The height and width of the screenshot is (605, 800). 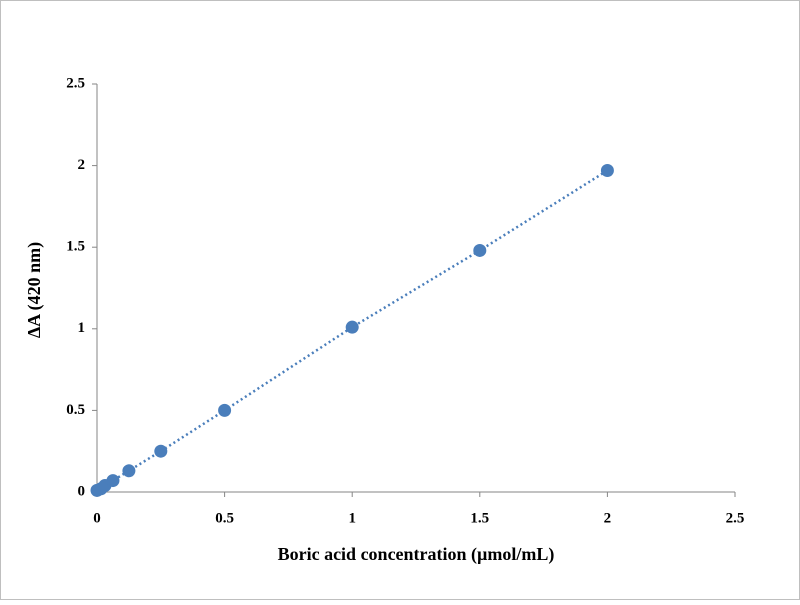 What do you see at coordinates (75, 247) in the screenshot?
I see `y-tick-label: 1.5` at bounding box center [75, 247].